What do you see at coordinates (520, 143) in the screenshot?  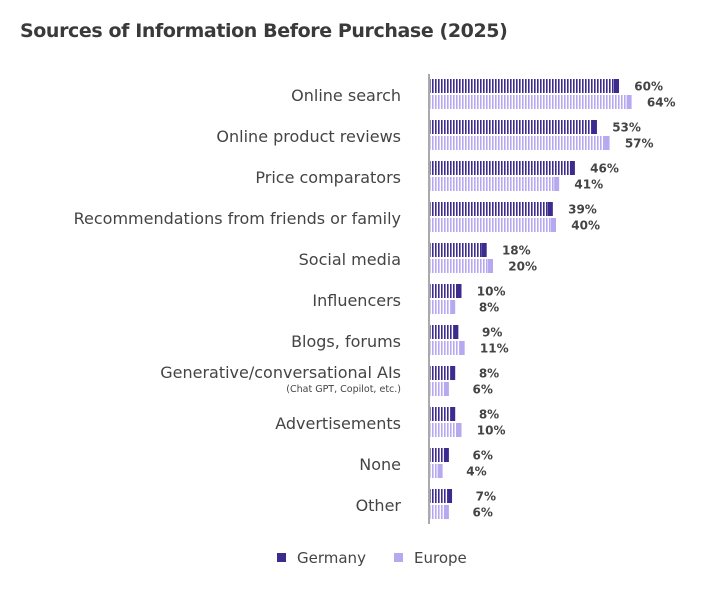 I see `bar-europe-online-product-reviews` at bounding box center [520, 143].